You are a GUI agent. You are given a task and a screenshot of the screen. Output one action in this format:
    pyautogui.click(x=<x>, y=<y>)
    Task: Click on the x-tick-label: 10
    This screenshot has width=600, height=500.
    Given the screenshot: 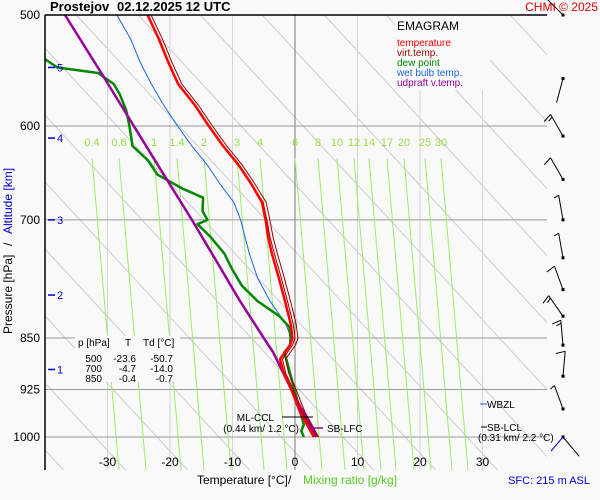 What is the action you would take?
    pyautogui.click(x=358, y=462)
    